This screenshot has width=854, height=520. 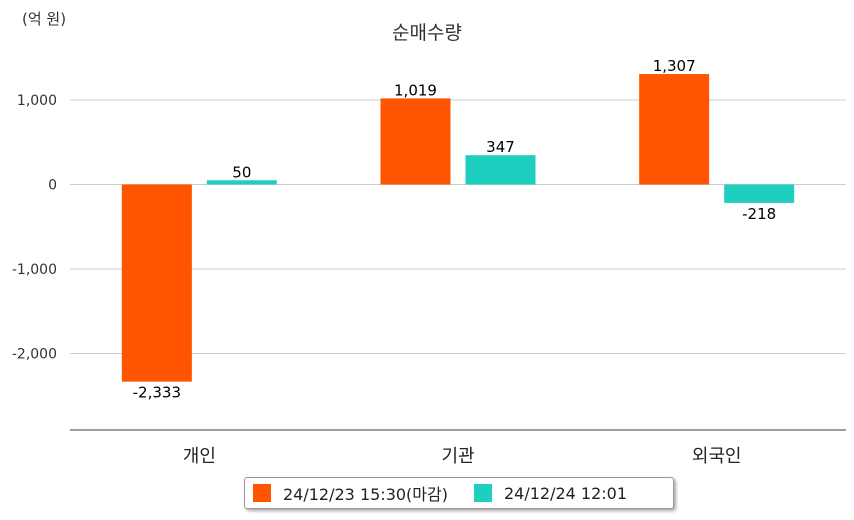 I want to click on legend-label-series-2: 24/12/24 12:01, so click(x=565, y=493).